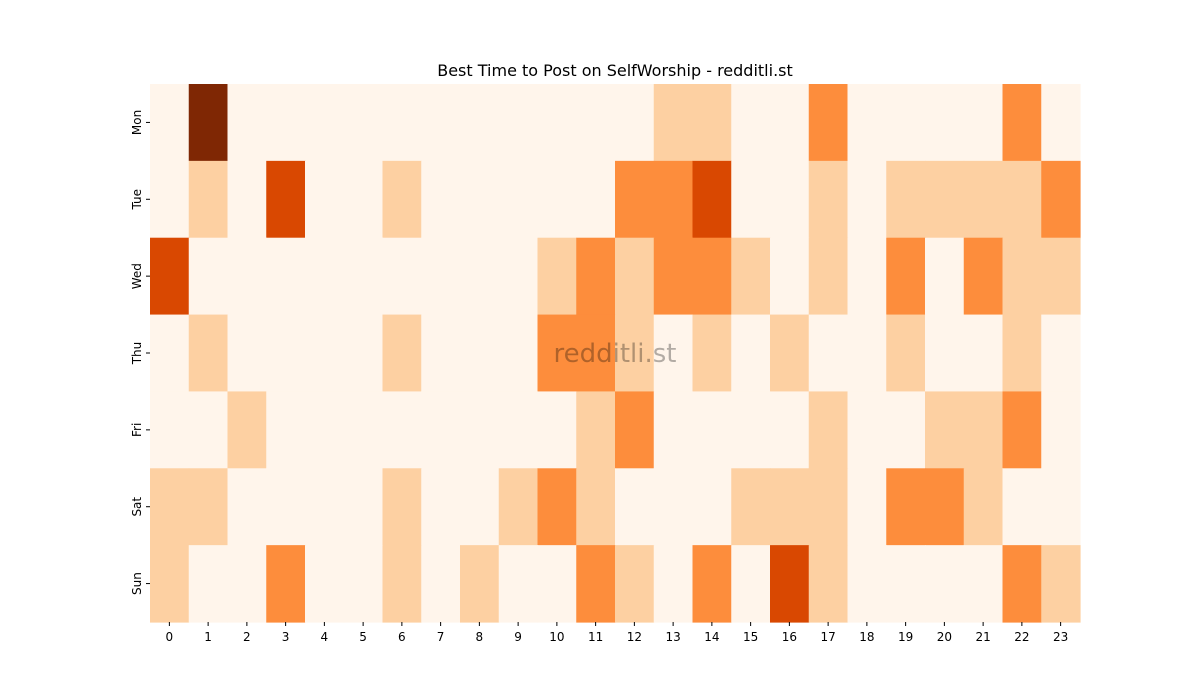  What do you see at coordinates (140, 352) in the screenshot?
I see `y-axis: Mon Tue Wed Thu Fri Sat Sun` at bounding box center [140, 352].